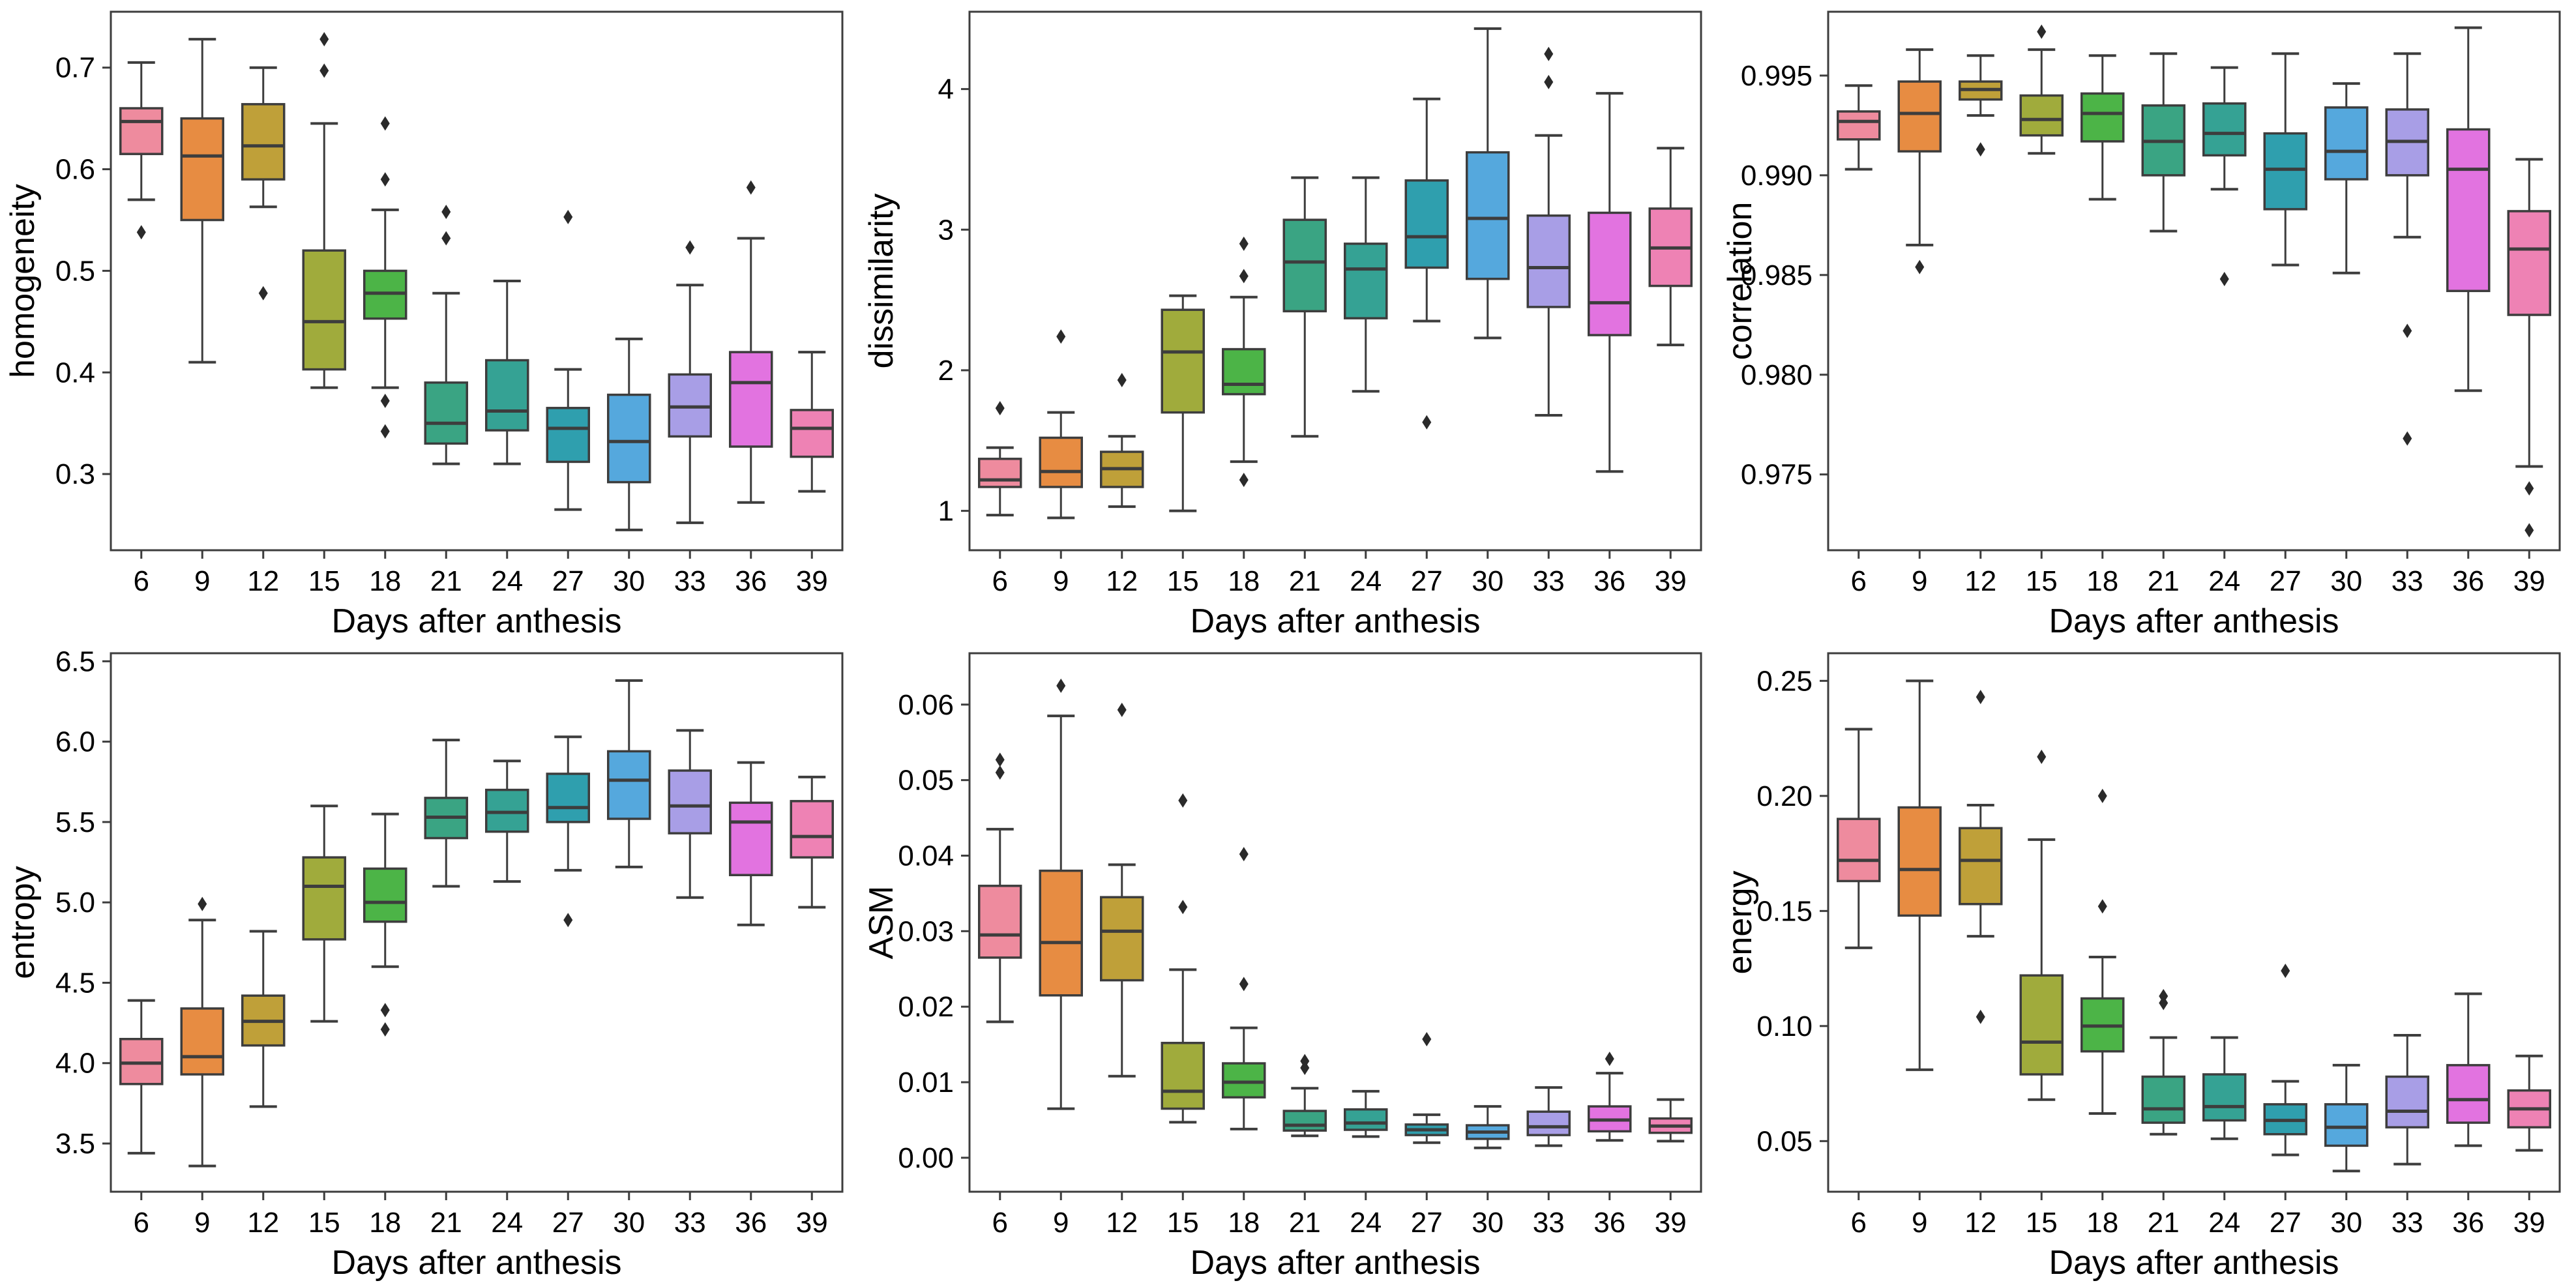  What do you see at coordinates (23, 281) in the screenshot?
I see `y-axis-label: homogeneity` at bounding box center [23, 281].